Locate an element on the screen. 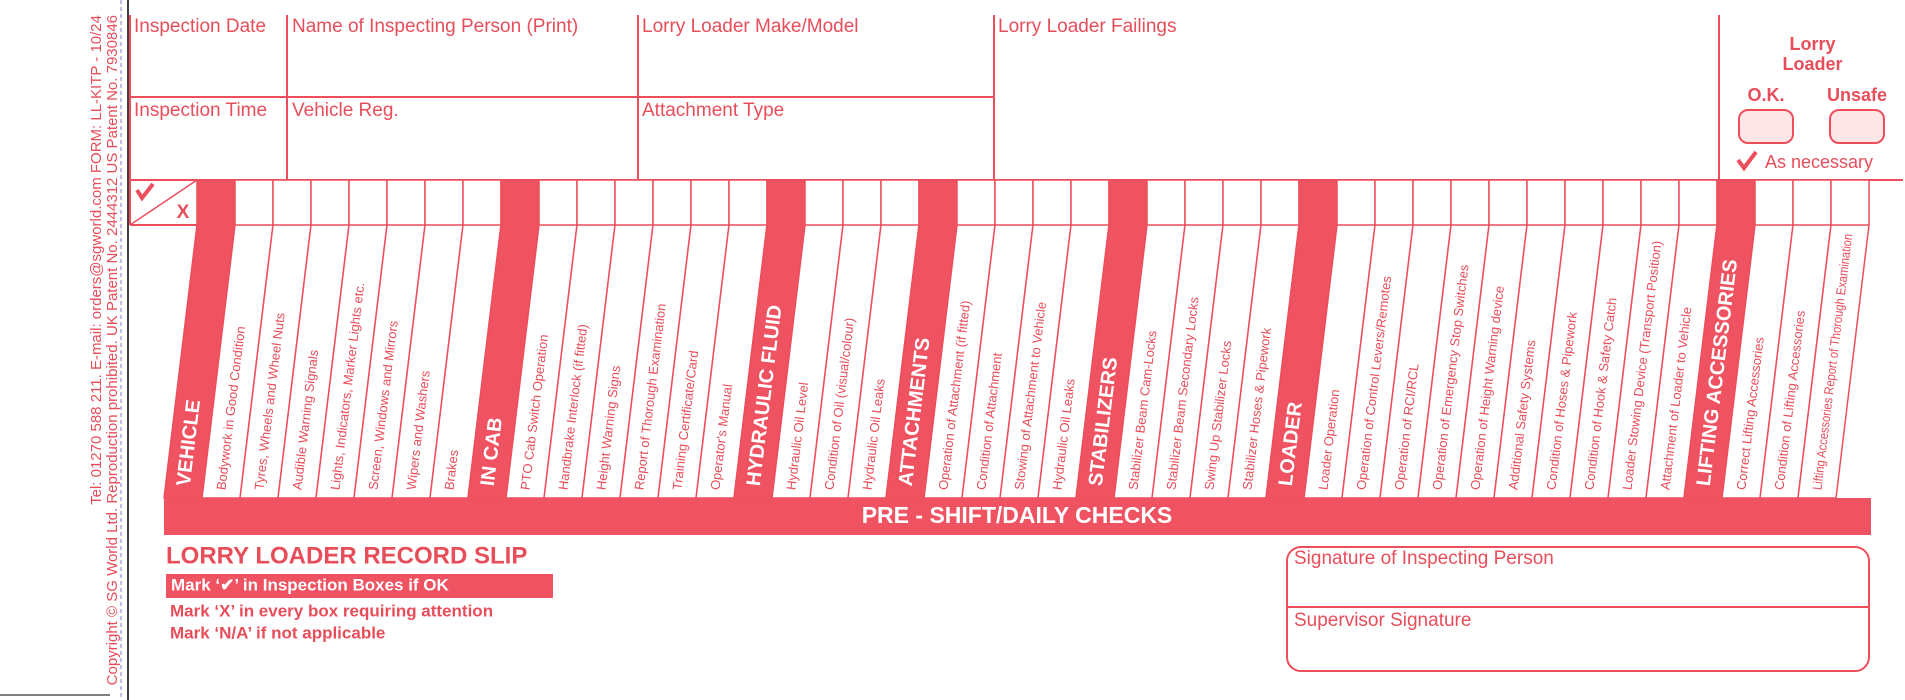  field-label: Lorry Loader Failings is located at coordinates (1087, 26).